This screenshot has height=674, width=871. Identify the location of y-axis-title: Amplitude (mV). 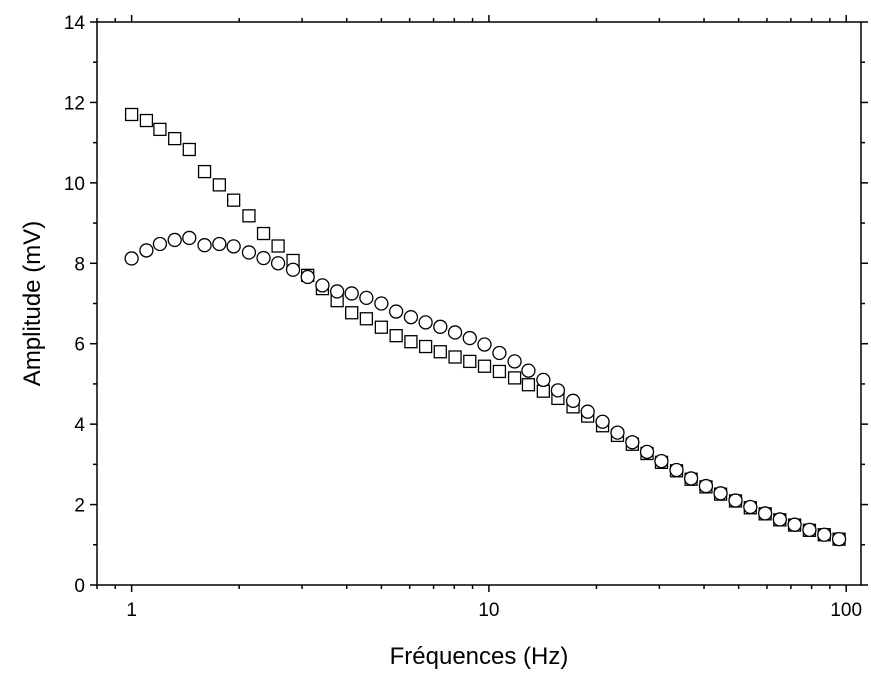
(32, 303).